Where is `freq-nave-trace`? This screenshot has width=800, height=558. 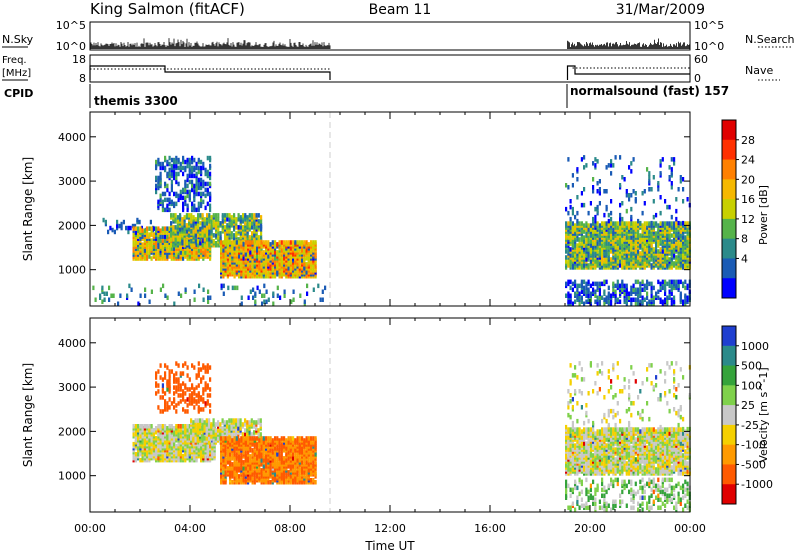
freq-nave-trace is located at coordinates (390, 73).